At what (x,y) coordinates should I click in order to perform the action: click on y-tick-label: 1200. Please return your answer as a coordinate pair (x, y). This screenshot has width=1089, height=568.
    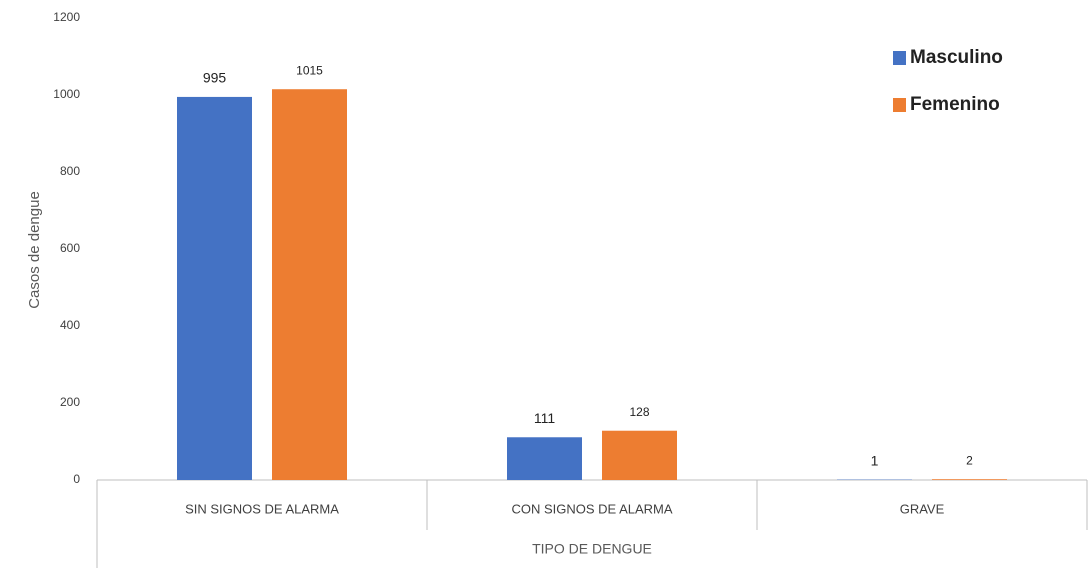
    Looking at the image, I should click on (66, 17).